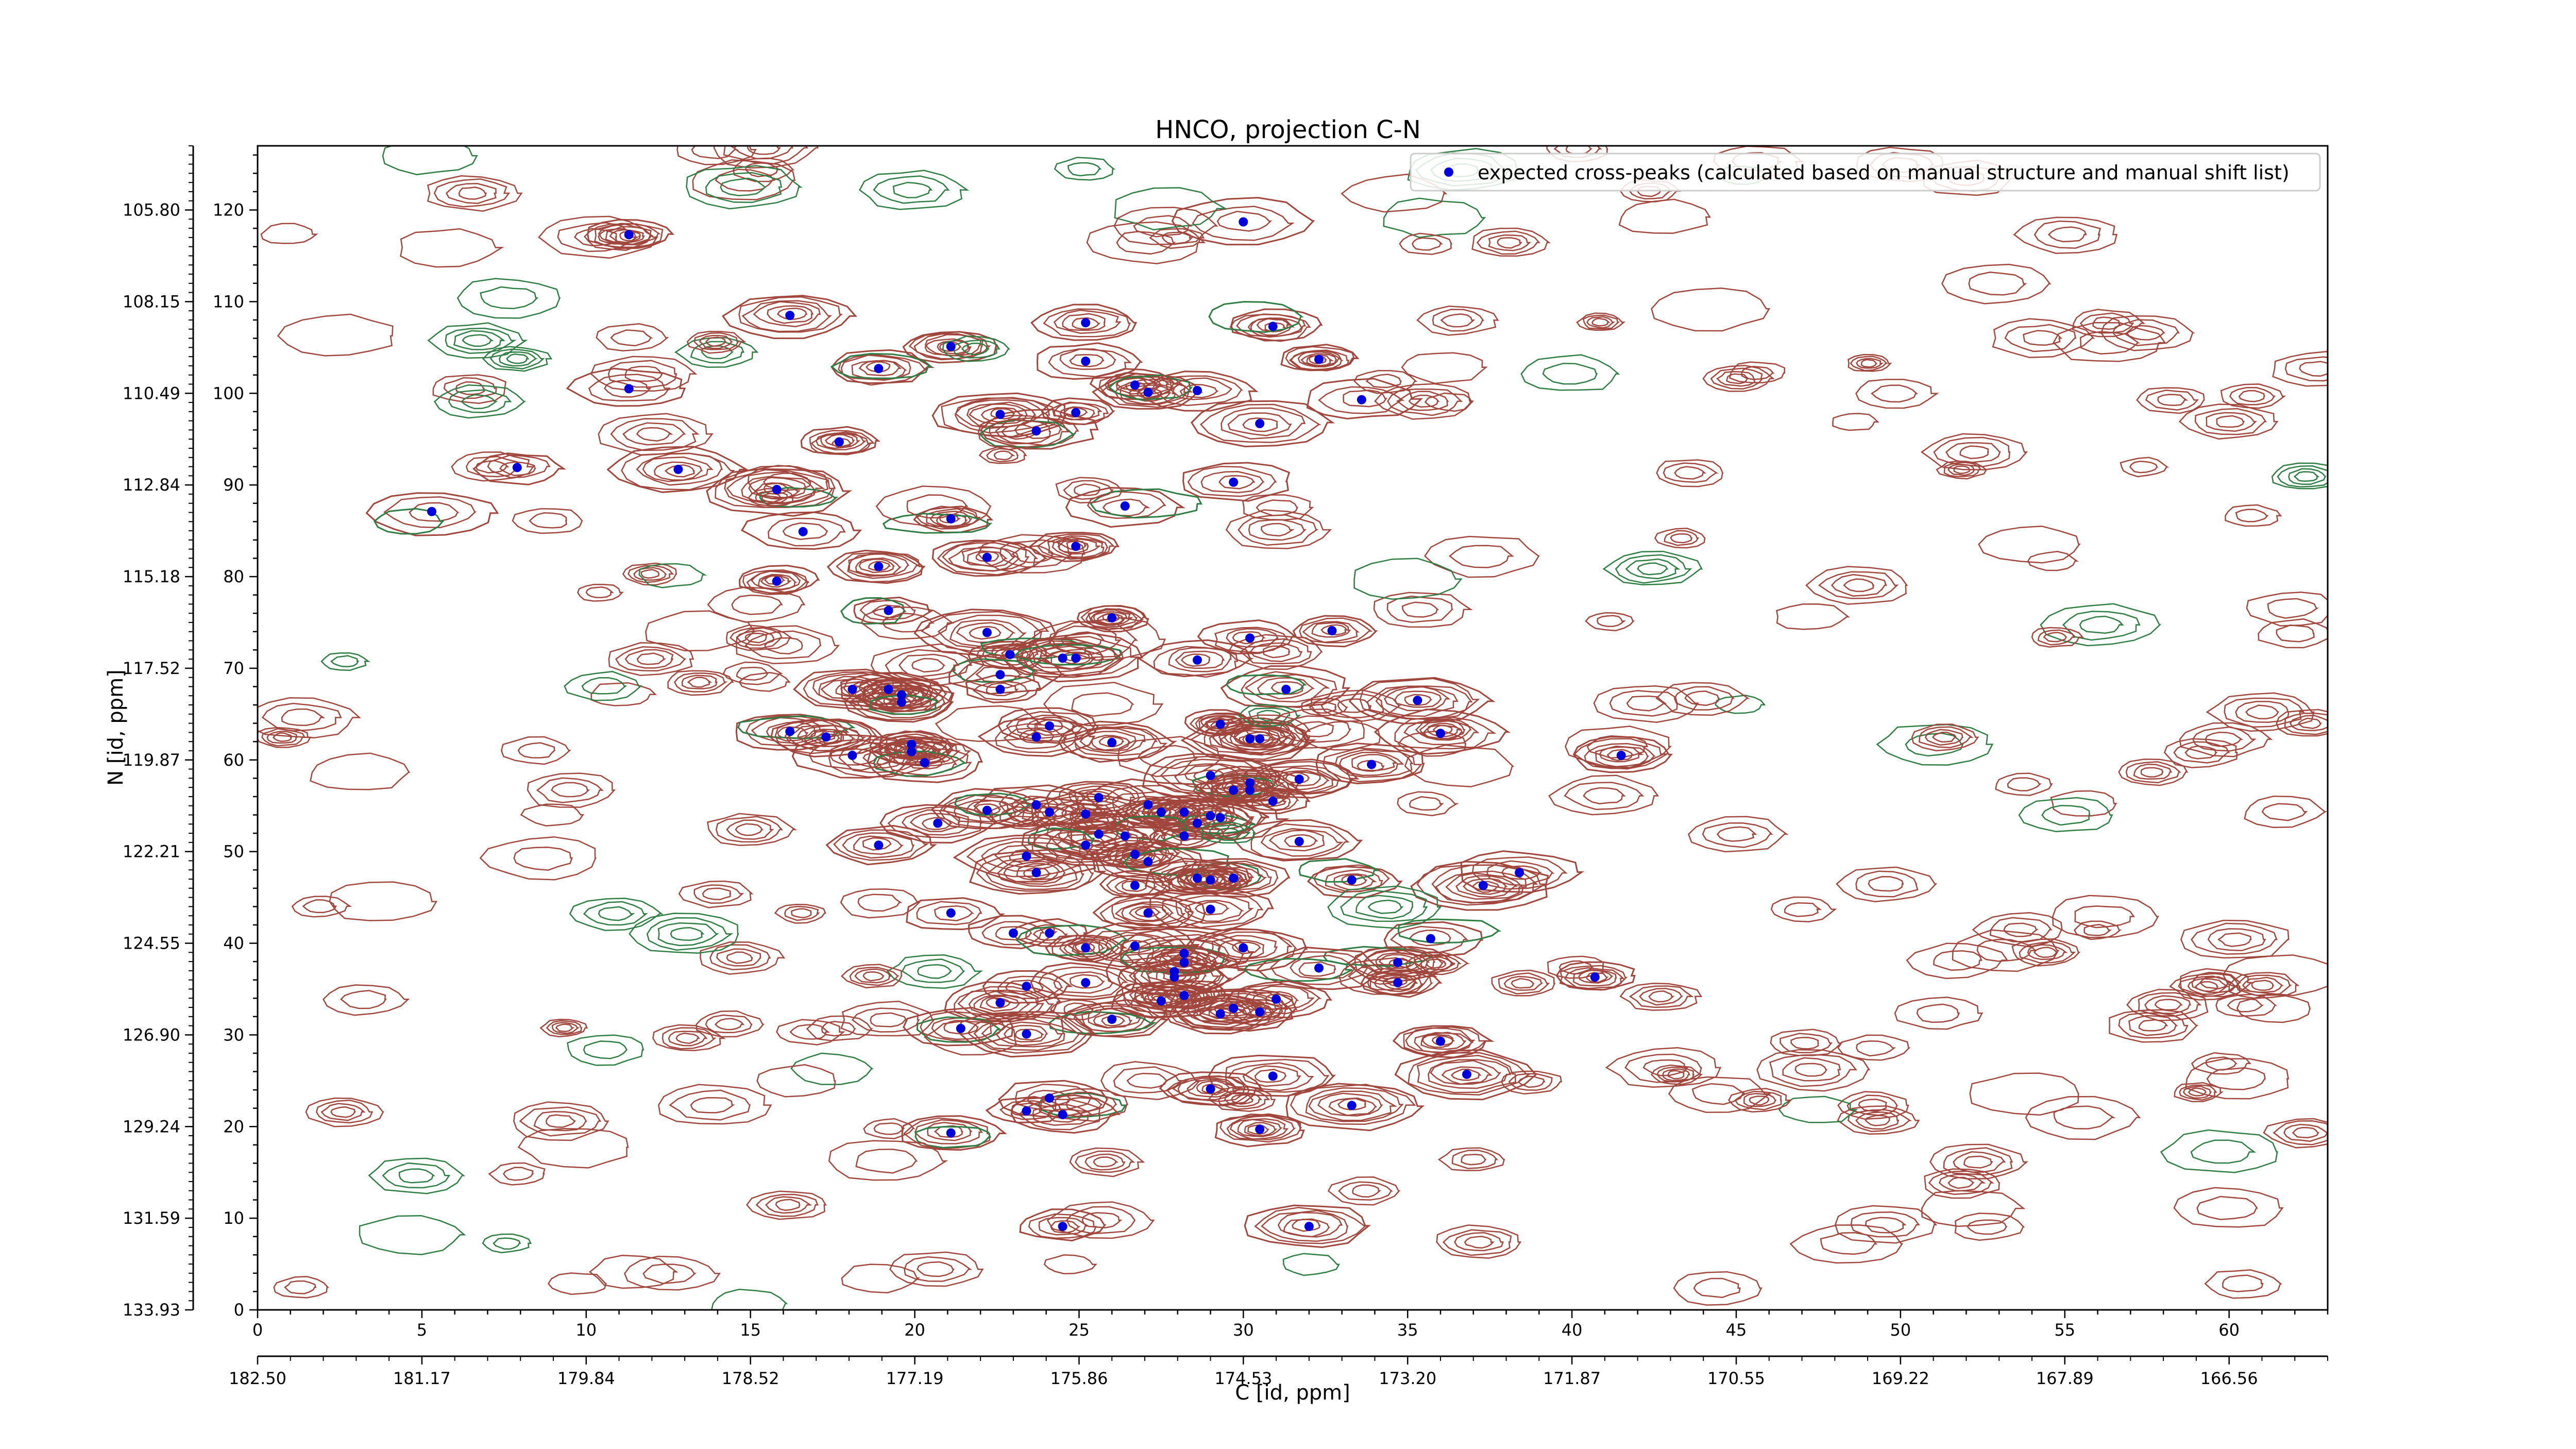  What do you see at coordinates (235, 737) in the screenshot?
I see `y-index-axis: 0 10 20 30 40 50 60 70 80 90 100 110 120` at bounding box center [235, 737].